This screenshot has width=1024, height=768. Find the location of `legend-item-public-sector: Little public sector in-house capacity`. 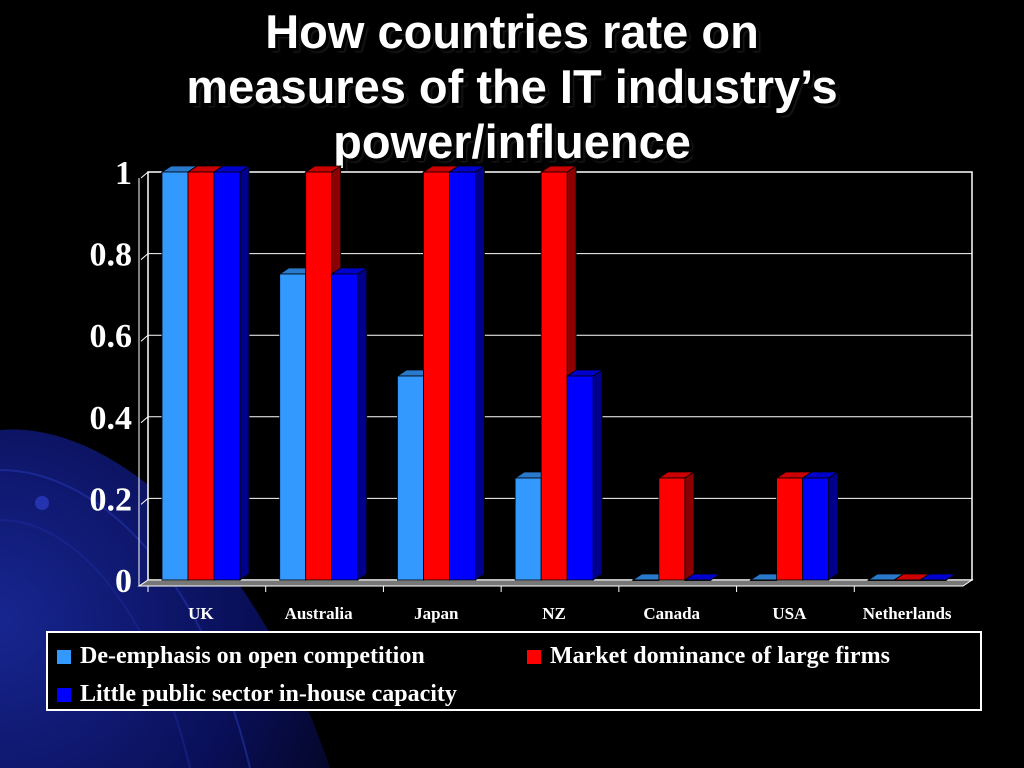

legend-item-public-sector: Little public sector in-house capacity is located at coordinates (256, 694).